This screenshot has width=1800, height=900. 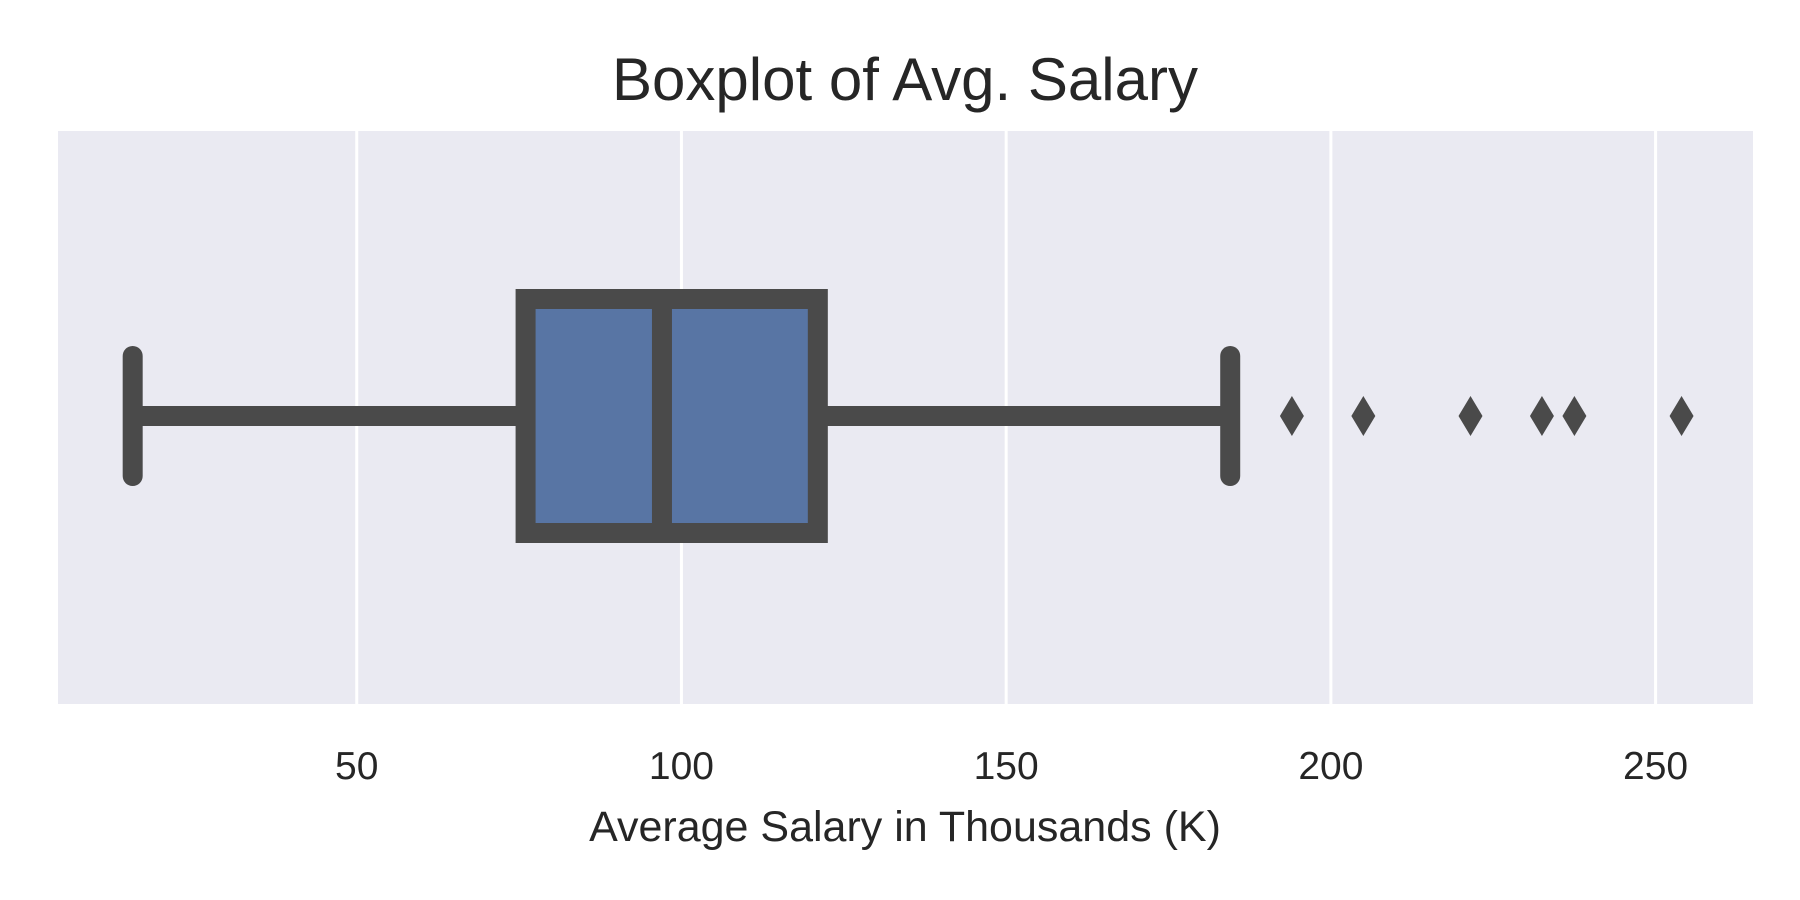 I want to click on outlier-points, so click(x=1486, y=416).